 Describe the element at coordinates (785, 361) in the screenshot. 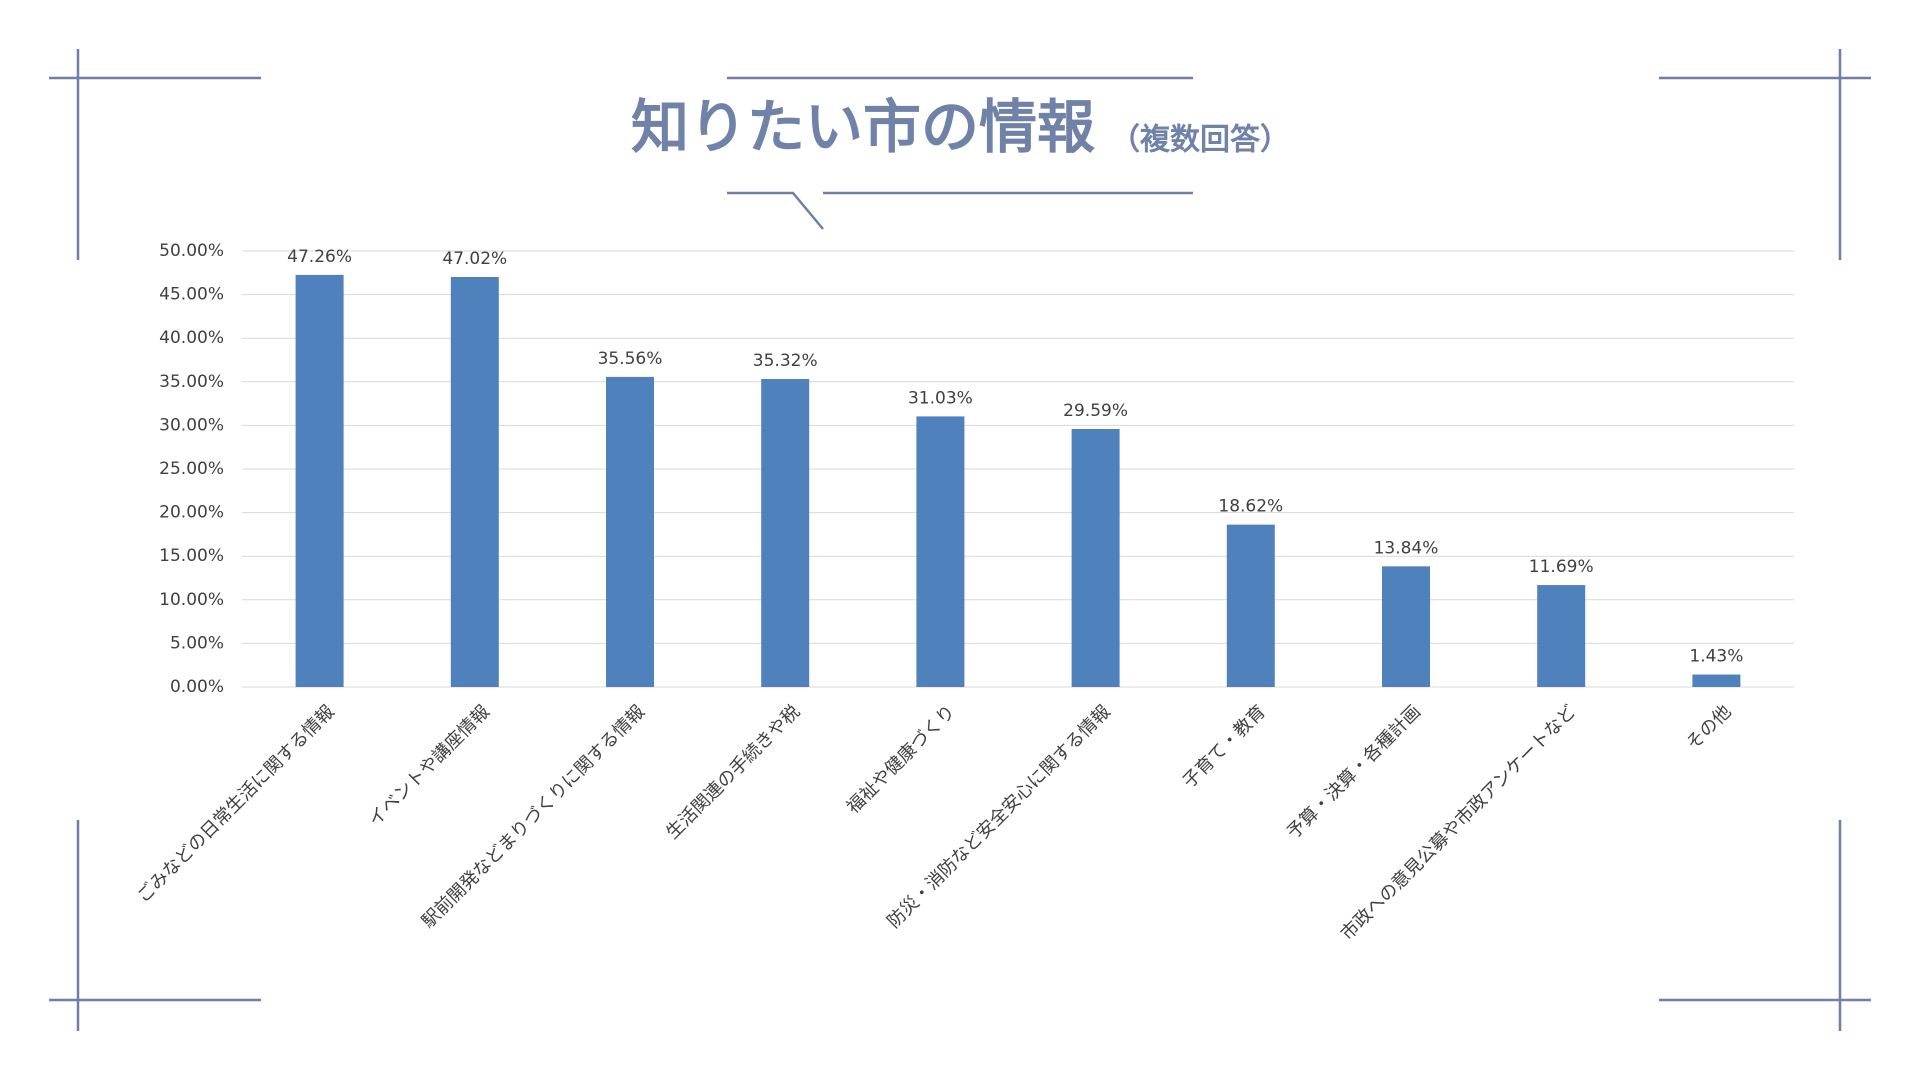

I see `value-label: 35.32%` at that location.